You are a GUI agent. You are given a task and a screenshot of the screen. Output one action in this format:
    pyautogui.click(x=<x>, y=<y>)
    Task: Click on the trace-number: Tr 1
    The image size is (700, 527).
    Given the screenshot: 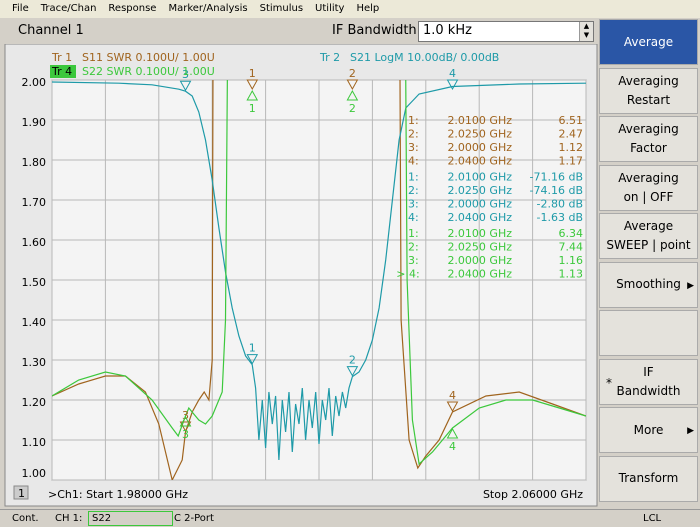 What is the action you would take?
    pyautogui.click(x=61, y=57)
    